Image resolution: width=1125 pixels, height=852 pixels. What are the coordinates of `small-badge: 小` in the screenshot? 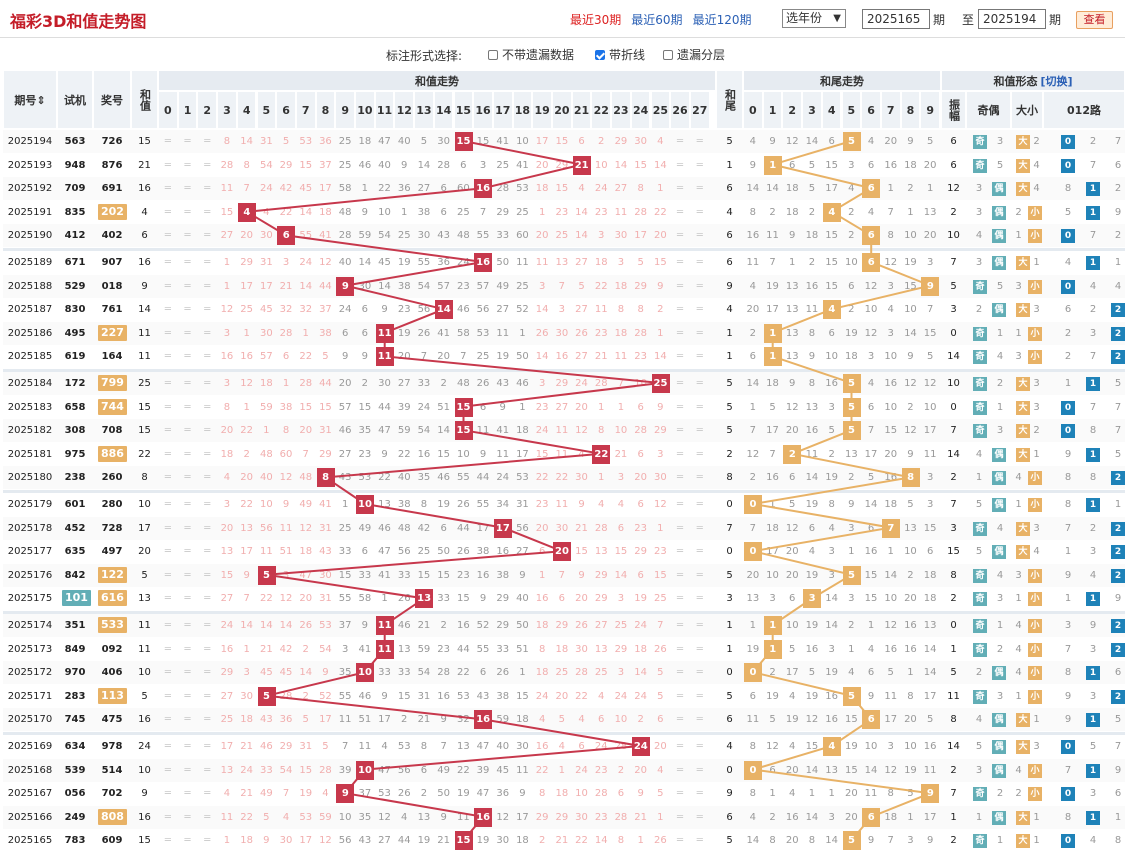 It's located at (1035, 673).